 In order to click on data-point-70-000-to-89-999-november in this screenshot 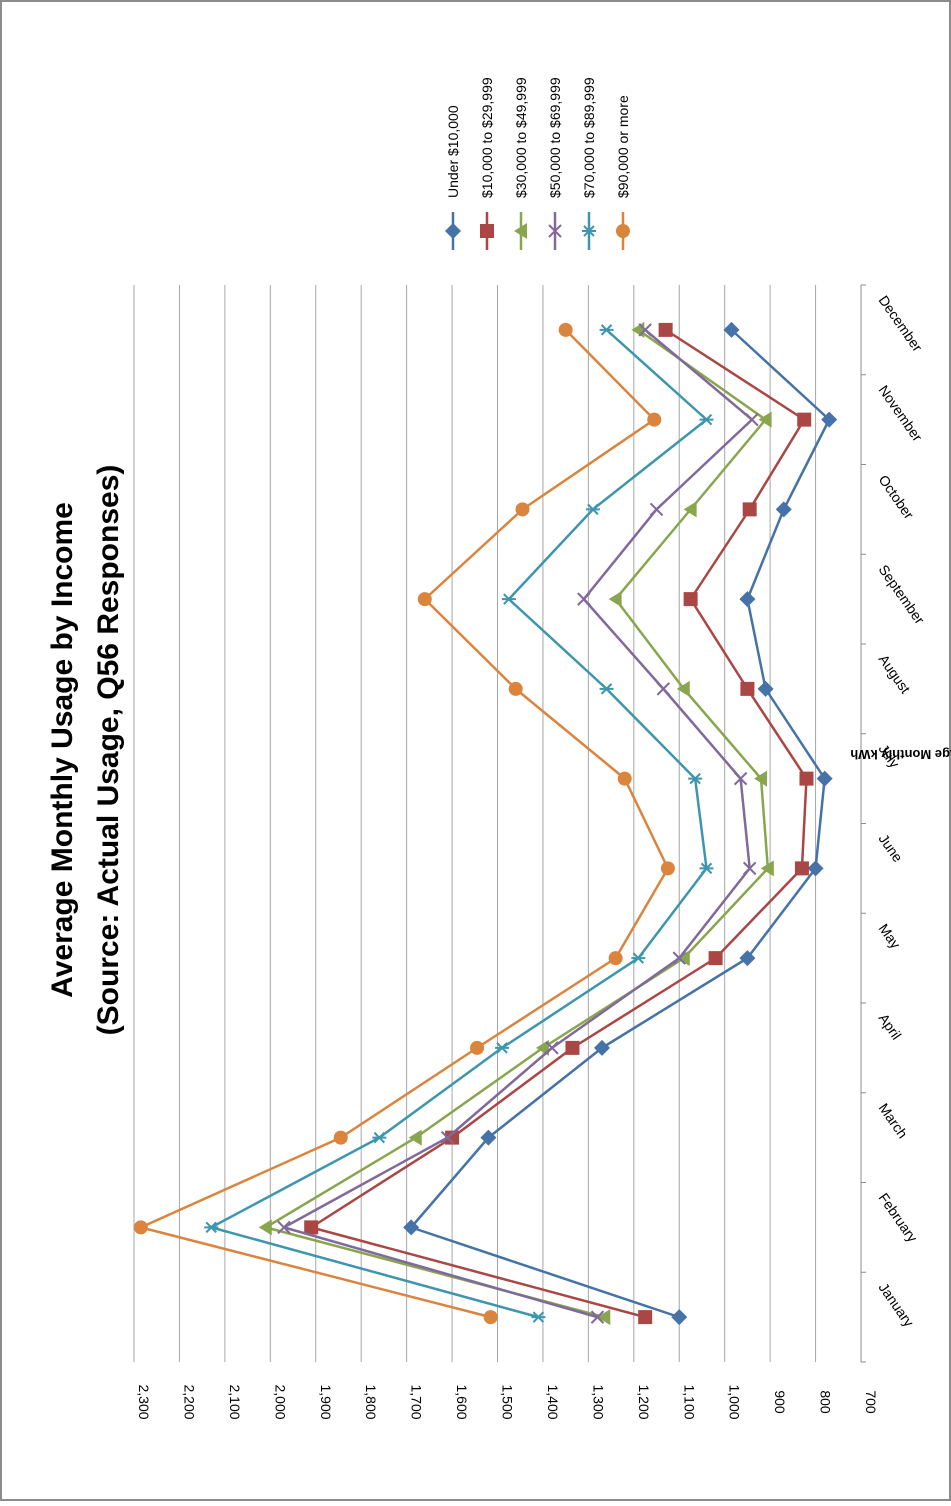, I will do `click(706, 419)`.